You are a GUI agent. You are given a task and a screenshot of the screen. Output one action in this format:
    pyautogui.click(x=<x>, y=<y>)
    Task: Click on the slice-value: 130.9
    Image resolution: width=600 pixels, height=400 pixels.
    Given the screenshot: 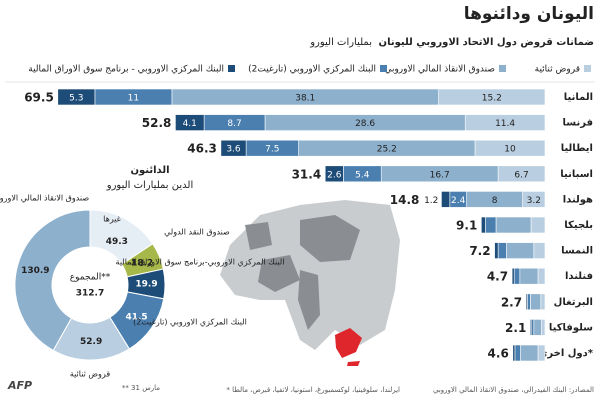 What is the action you would take?
    pyautogui.click(x=35, y=271)
    